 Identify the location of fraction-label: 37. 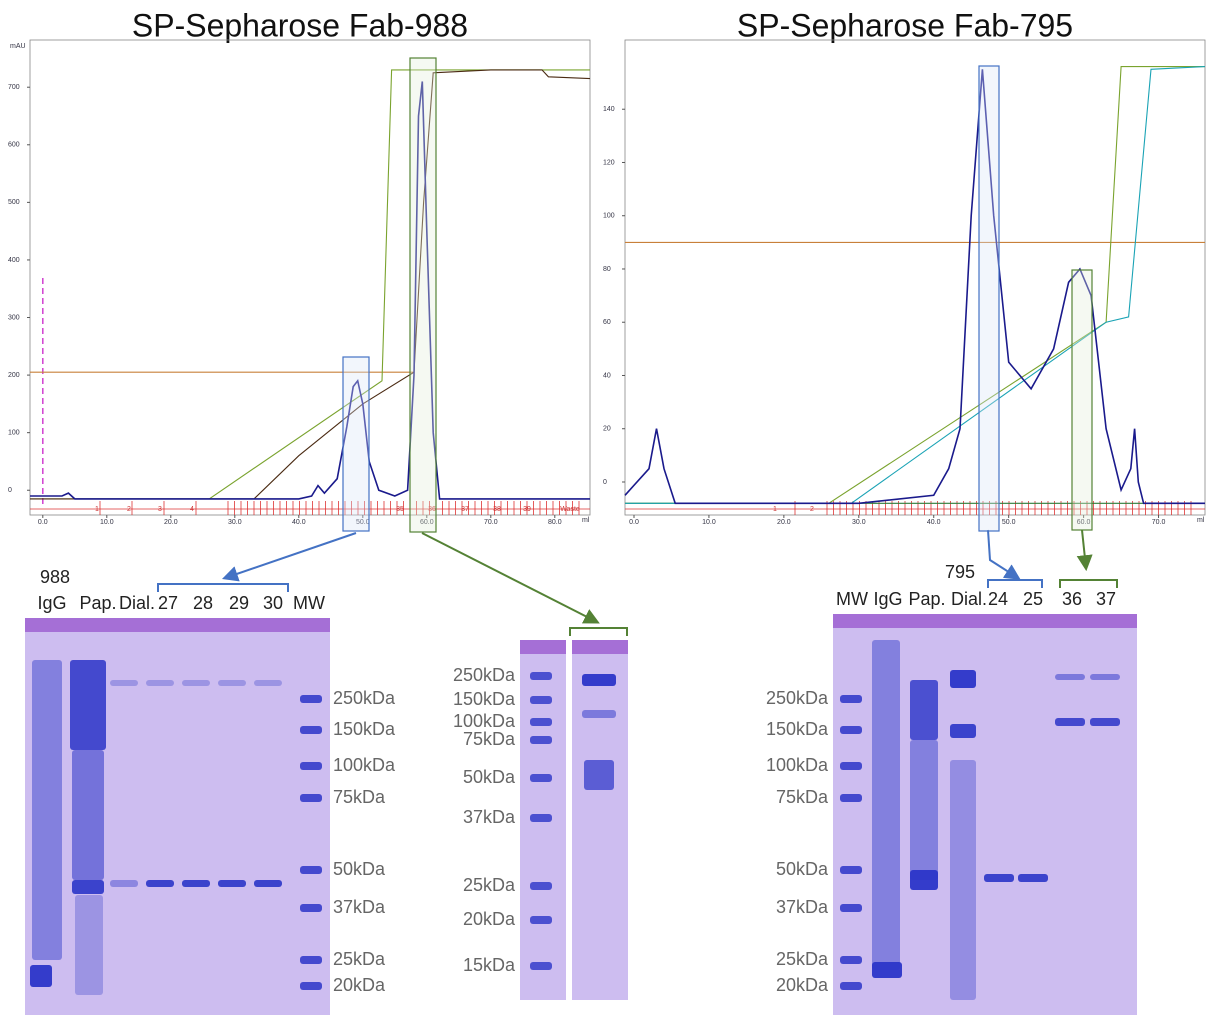
(465, 509).